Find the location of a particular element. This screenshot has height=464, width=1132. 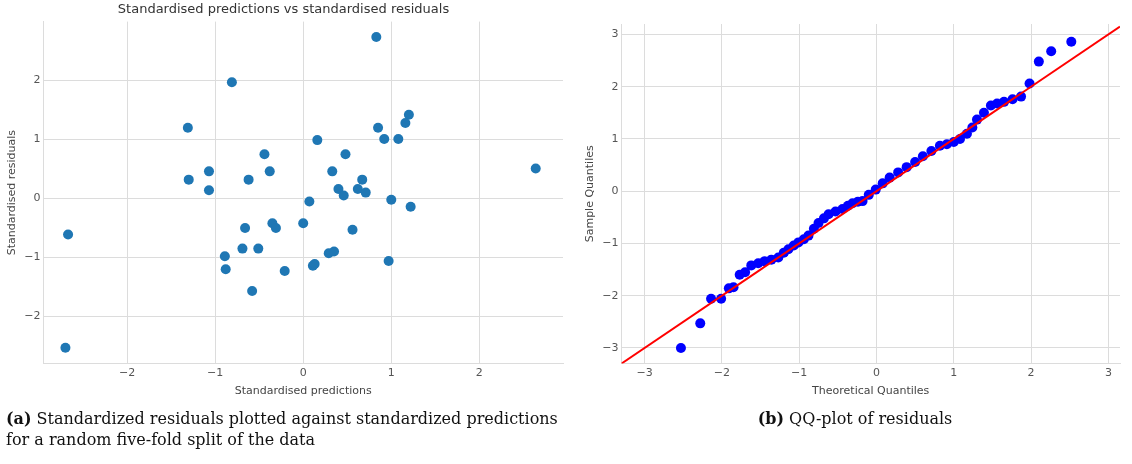

x-tick-label: −3 is located at coordinates (644, 373).